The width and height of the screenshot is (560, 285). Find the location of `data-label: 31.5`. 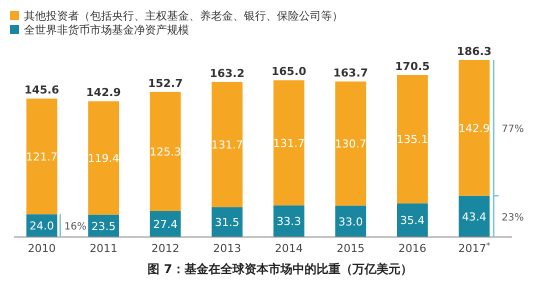

data-label: 31.5 is located at coordinates (227, 223).